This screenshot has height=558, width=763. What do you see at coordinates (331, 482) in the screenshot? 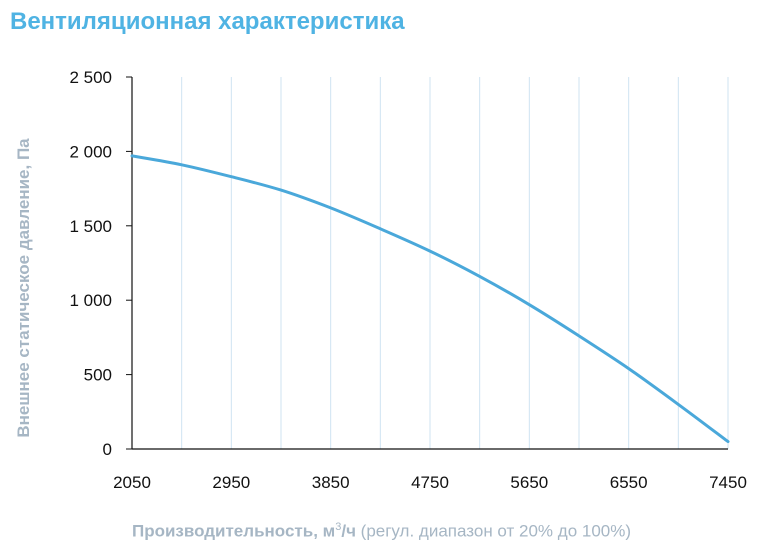
I see `x-tick-label-2: 3850` at bounding box center [331, 482].